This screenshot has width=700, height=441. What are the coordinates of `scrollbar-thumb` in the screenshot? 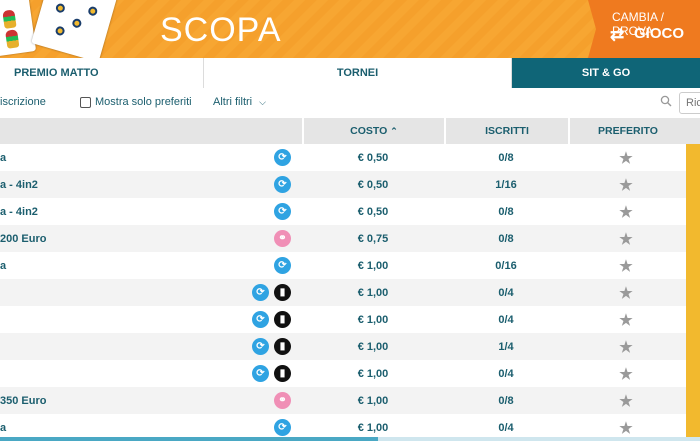 It's located at (189, 439).